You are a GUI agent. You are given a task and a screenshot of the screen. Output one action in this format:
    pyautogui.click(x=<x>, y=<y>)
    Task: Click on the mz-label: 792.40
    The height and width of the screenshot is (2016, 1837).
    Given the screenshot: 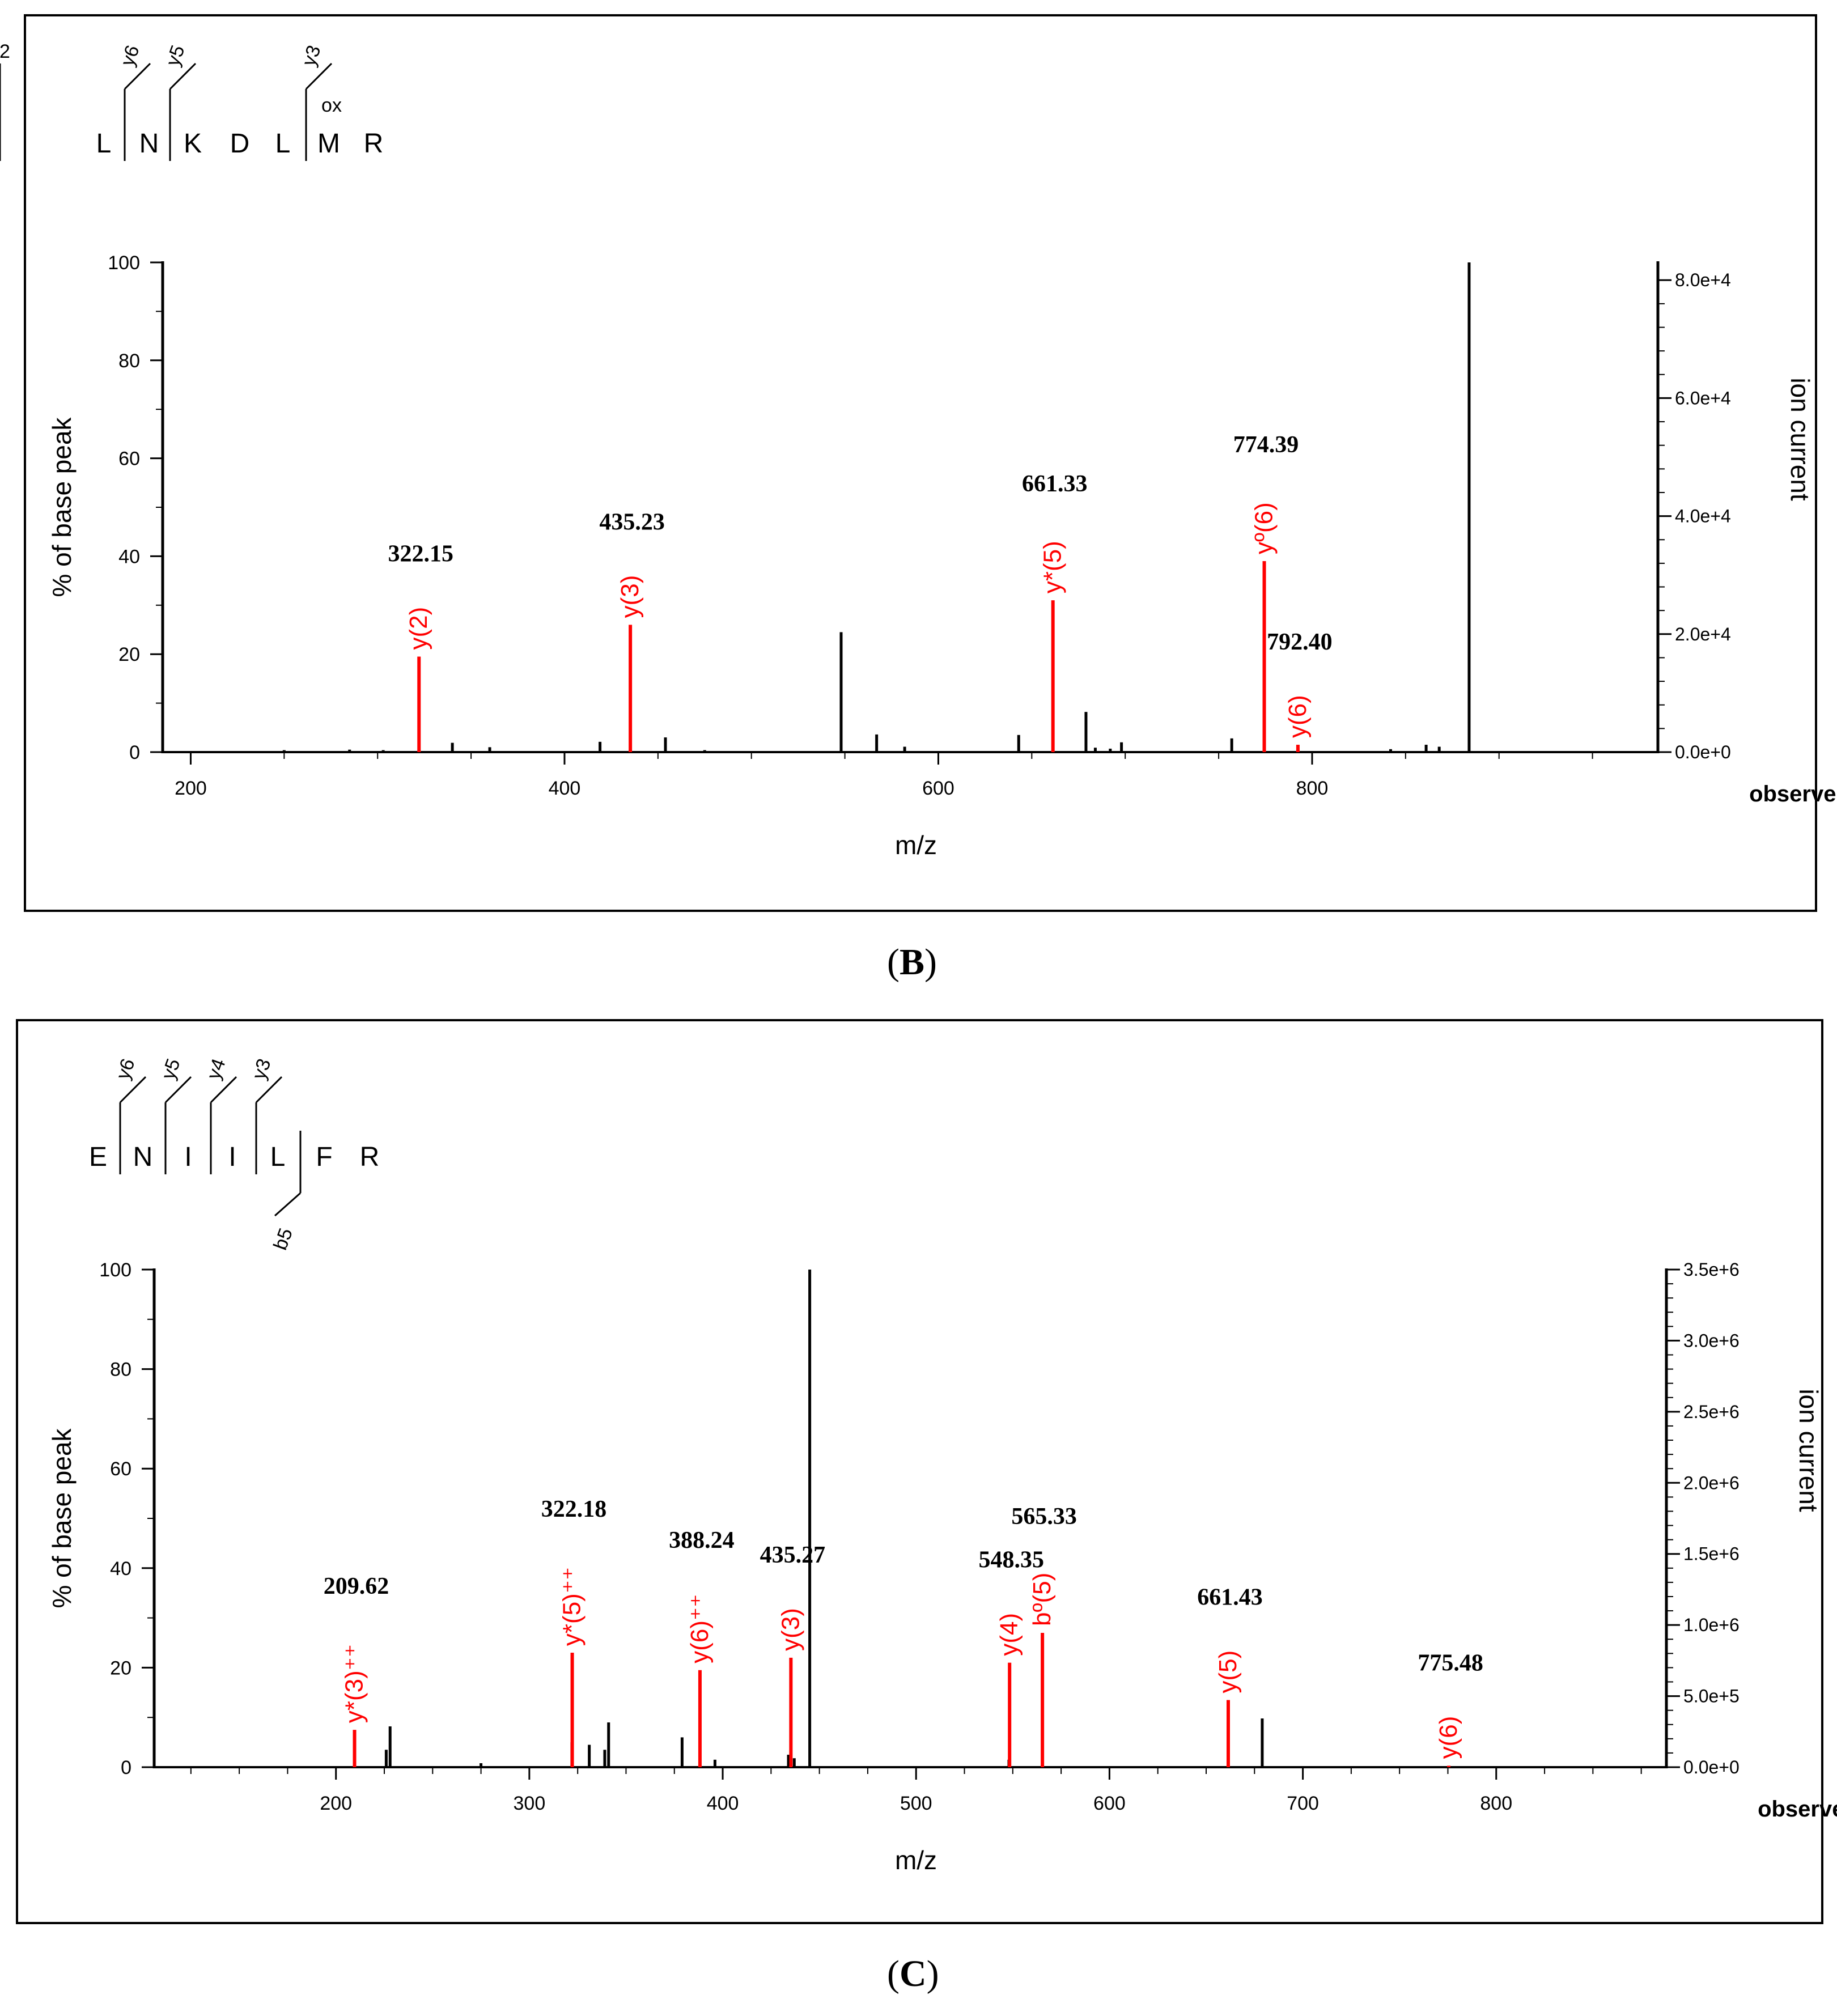 What is the action you would take?
    pyautogui.click(x=1300, y=642)
    